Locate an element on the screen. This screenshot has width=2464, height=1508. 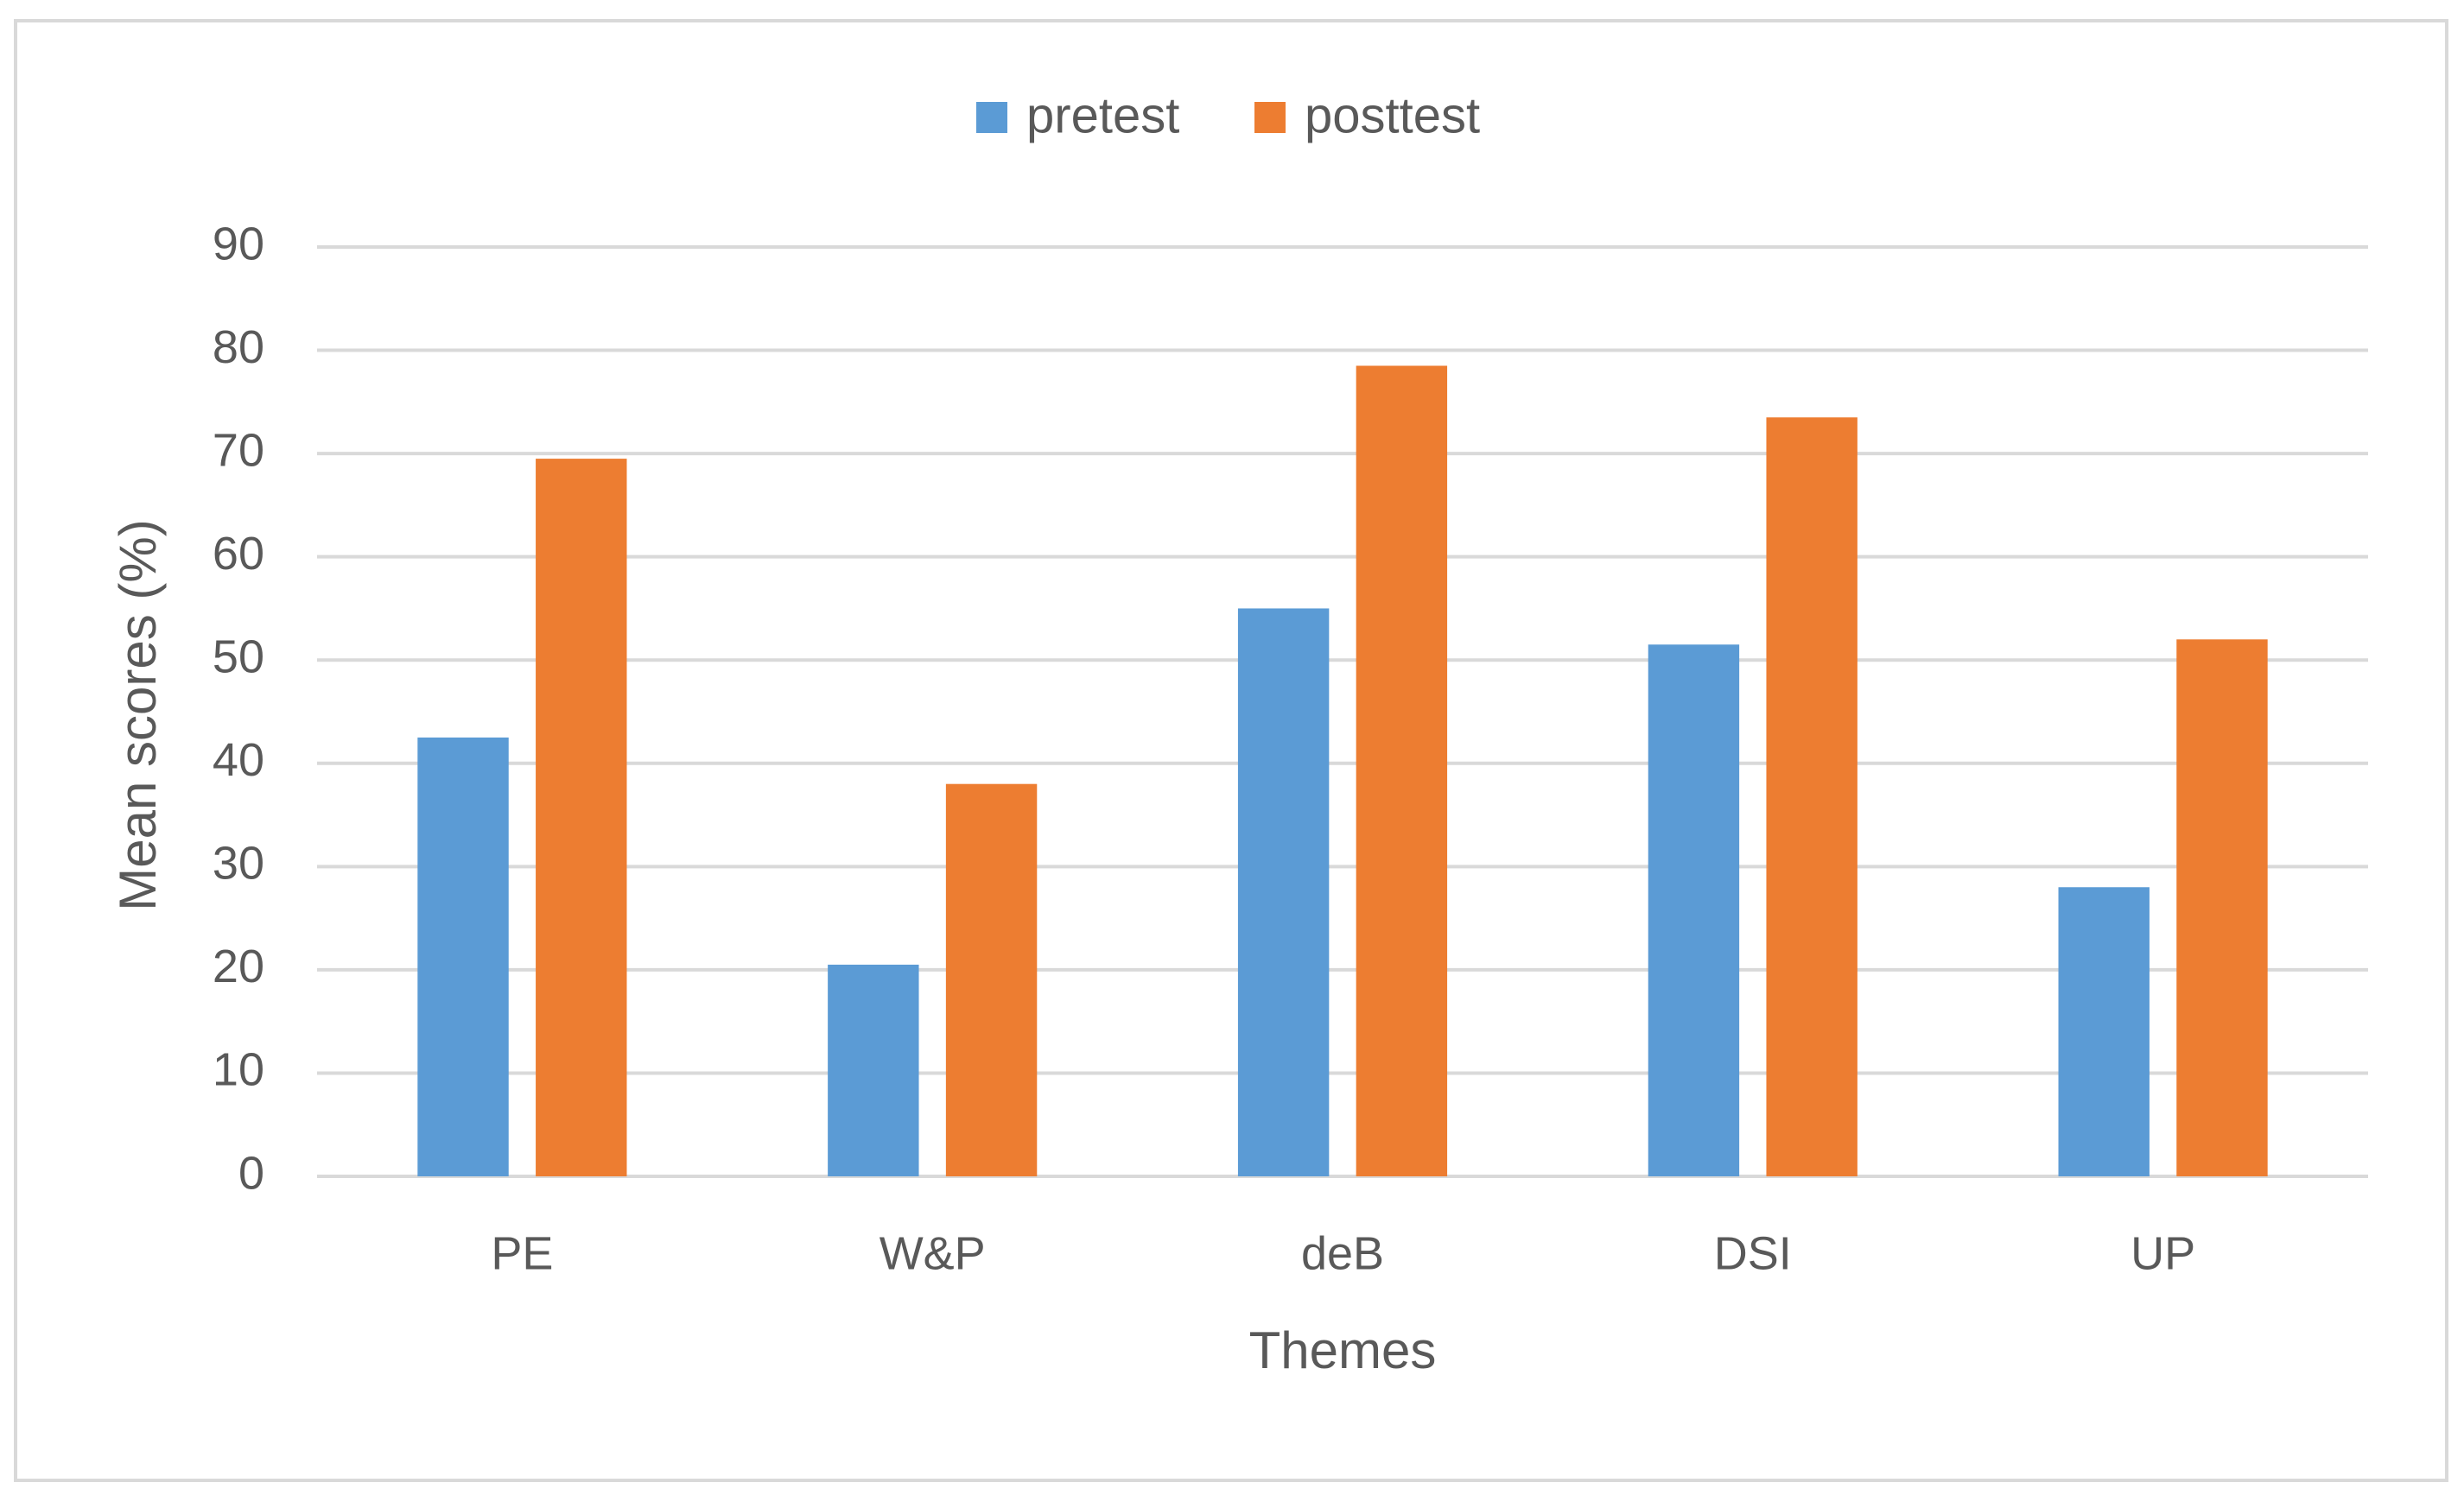
x-axis-title: Themes is located at coordinates (1343, 1350).